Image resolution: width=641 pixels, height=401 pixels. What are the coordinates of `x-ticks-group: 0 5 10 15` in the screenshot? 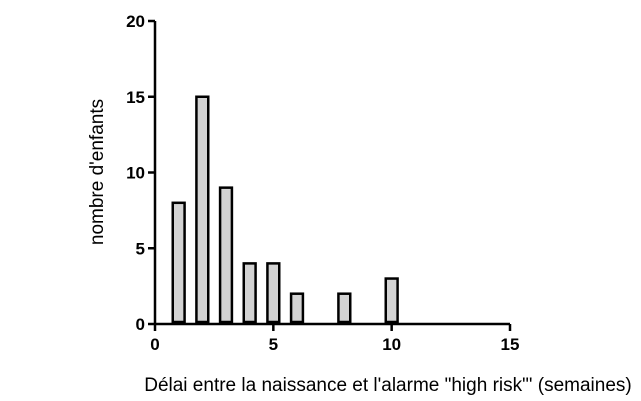 It's located at (334, 339).